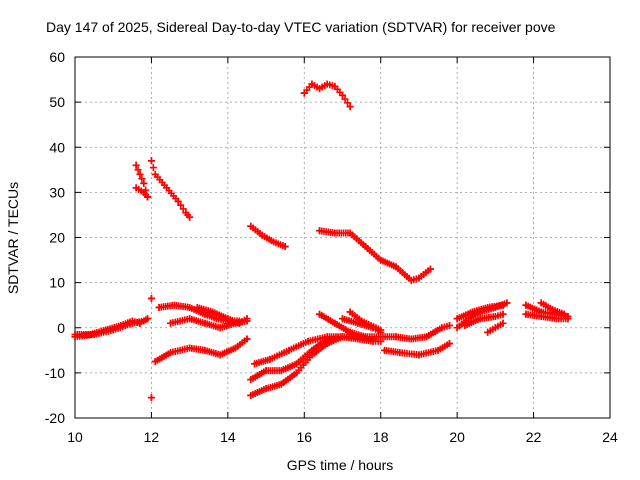 The height and width of the screenshot is (480, 640). I want to click on y-tick-label: -20, so click(55, 418).